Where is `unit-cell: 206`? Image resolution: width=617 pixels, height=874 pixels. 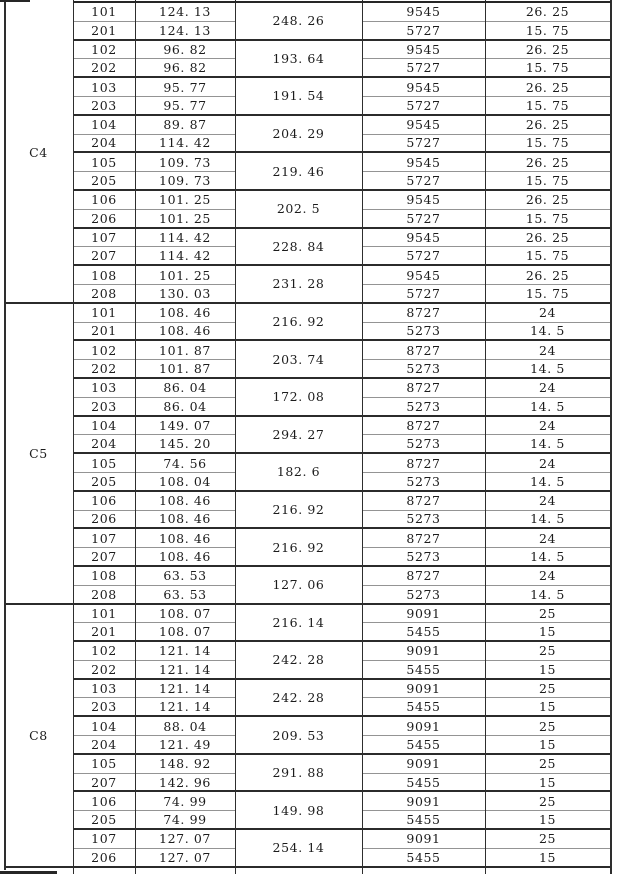 unit-cell: 206 is located at coordinates (104, 858).